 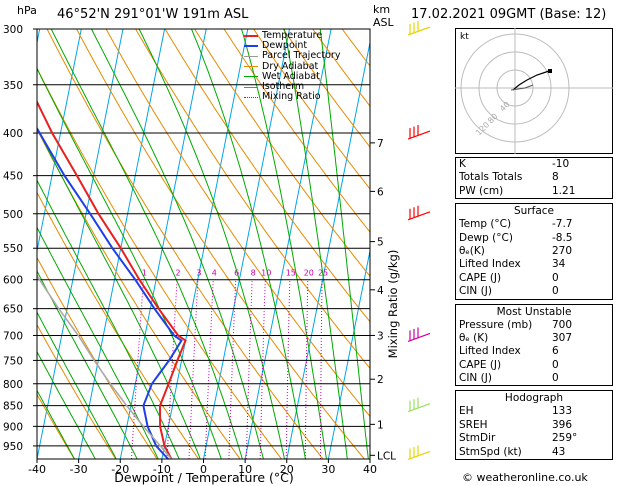 I want to click on index-label: K, so click(x=462, y=164).